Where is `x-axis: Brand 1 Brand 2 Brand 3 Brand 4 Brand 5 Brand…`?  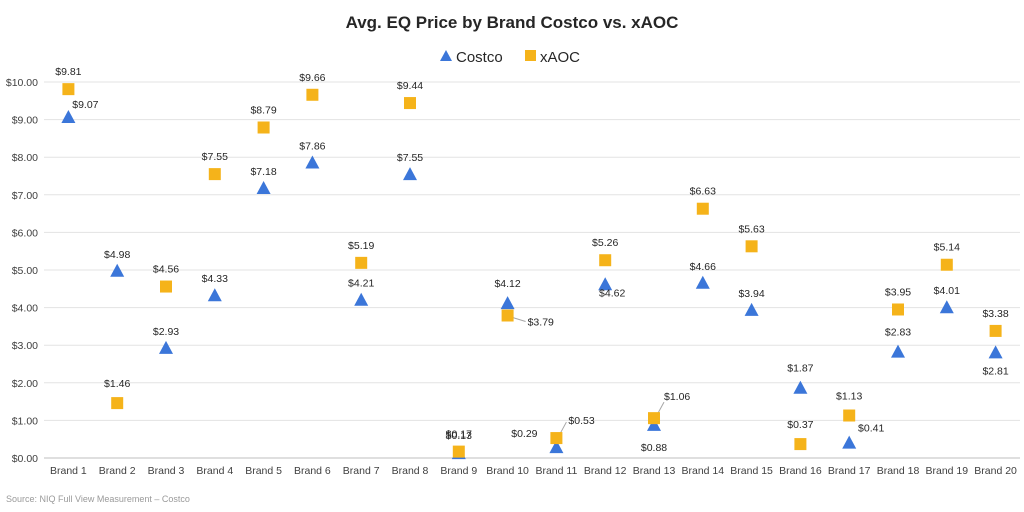
x-axis: Brand 1 Brand 2 Brand 3 Brand 4 Brand 5 Brand… is located at coordinates (533, 471).